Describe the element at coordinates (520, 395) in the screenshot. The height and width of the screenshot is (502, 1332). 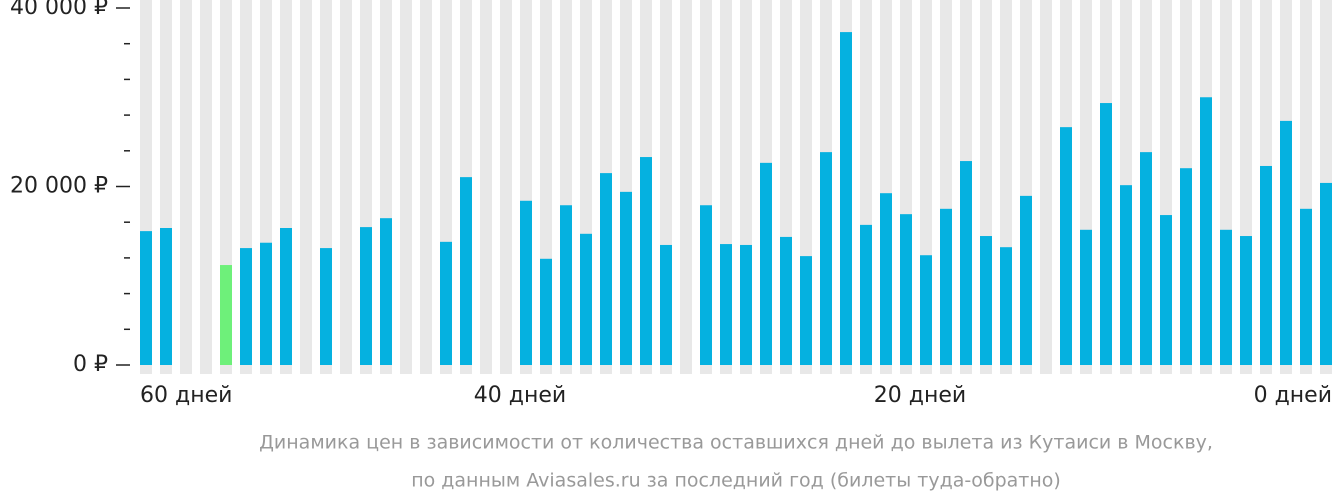
I see `x-tick-label: 40 дней` at that location.